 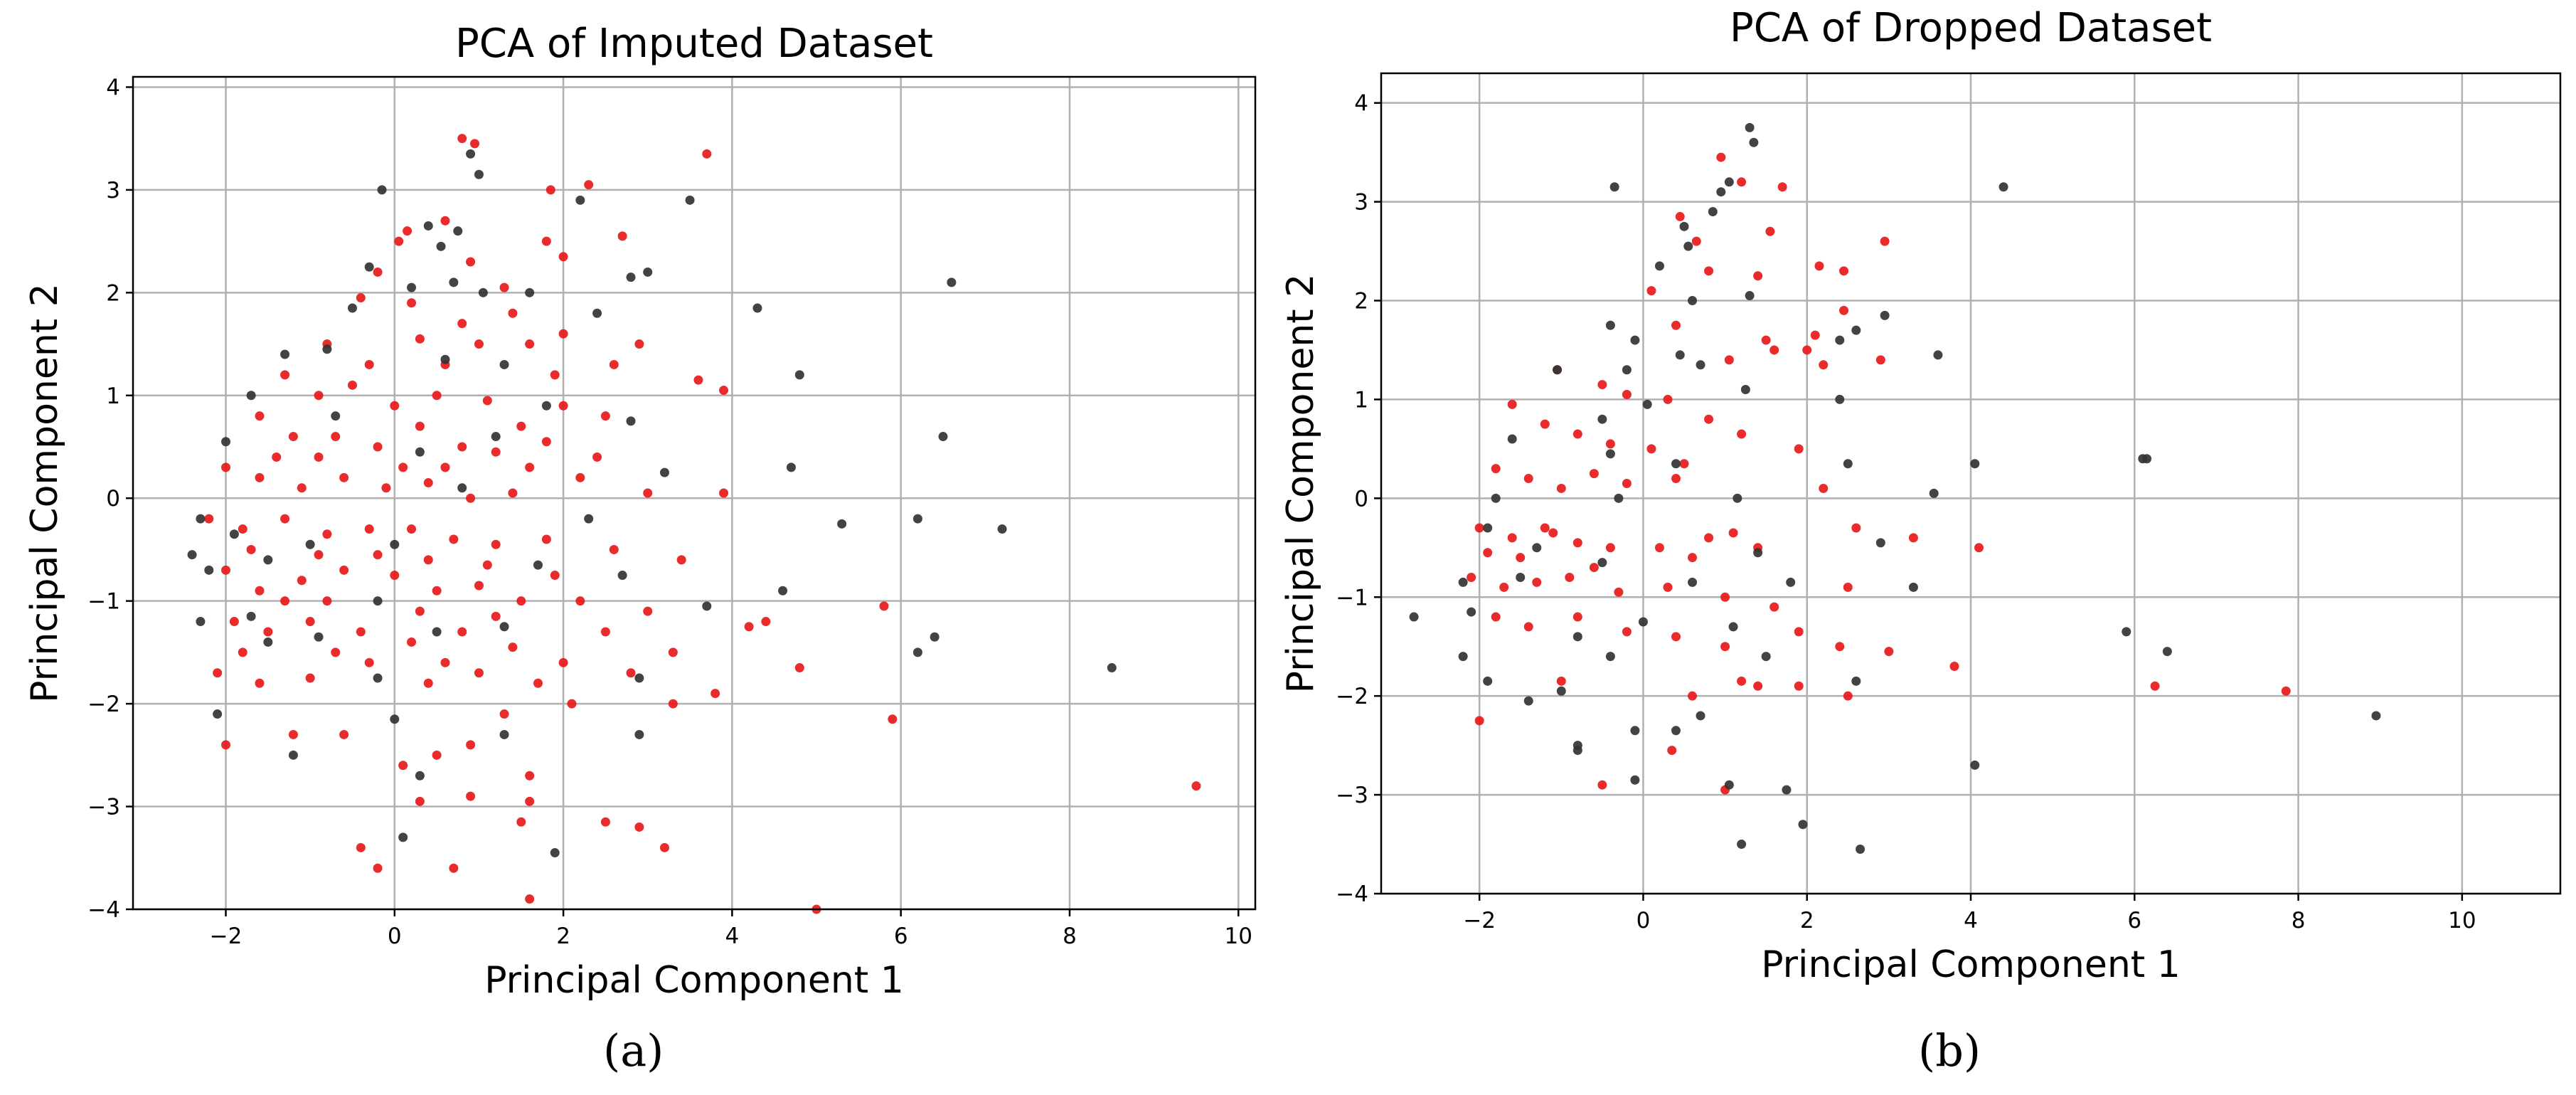 What do you see at coordinates (1643, 921) in the screenshot?
I see `chart-dropped-xtick-label: 0` at bounding box center [1643, 921].